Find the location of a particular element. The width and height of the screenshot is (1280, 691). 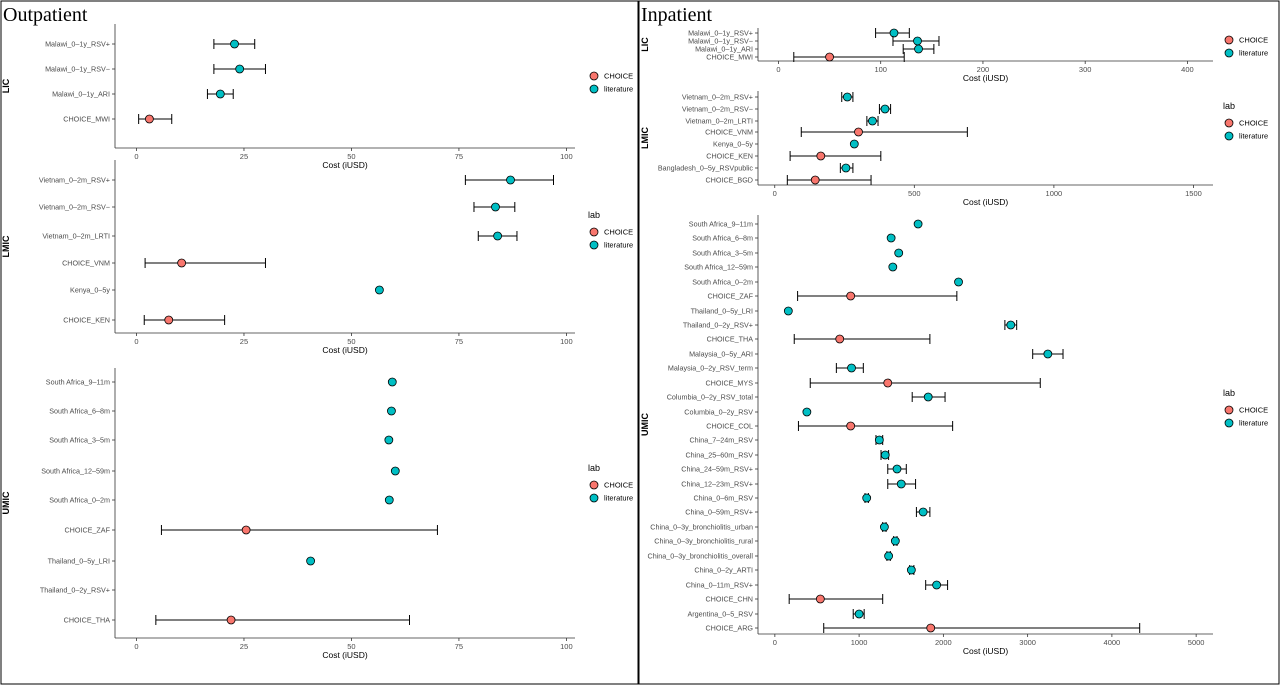

inpatient-umic-x-tick-label: 0 is located at coordinates (775, 642).